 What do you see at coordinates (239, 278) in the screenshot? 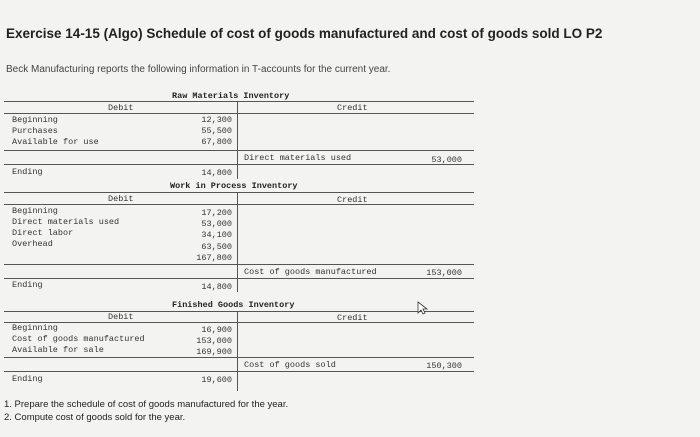
I see `wip-ending-line` at bounding box center [239, 278].